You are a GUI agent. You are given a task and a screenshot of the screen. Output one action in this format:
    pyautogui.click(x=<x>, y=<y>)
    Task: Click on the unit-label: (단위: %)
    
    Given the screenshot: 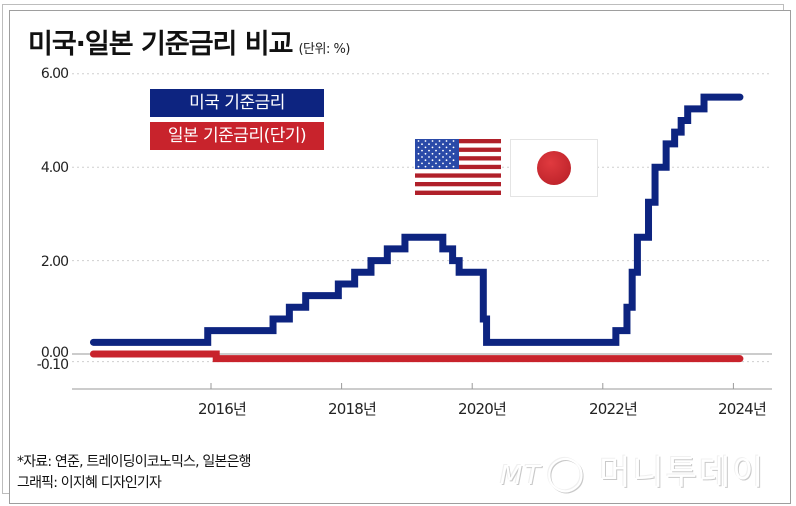 What is the action you would take?
    pyautogui.click(x=324, y=49)
    